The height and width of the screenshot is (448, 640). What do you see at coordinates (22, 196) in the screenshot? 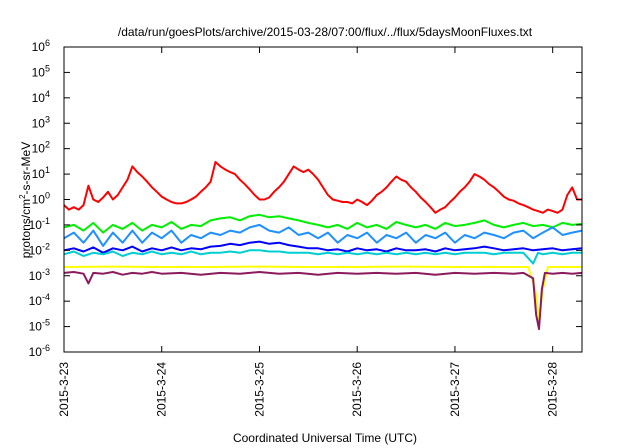
I see `y-axis-label-exponent: 2` at bounding box center [22, 196].